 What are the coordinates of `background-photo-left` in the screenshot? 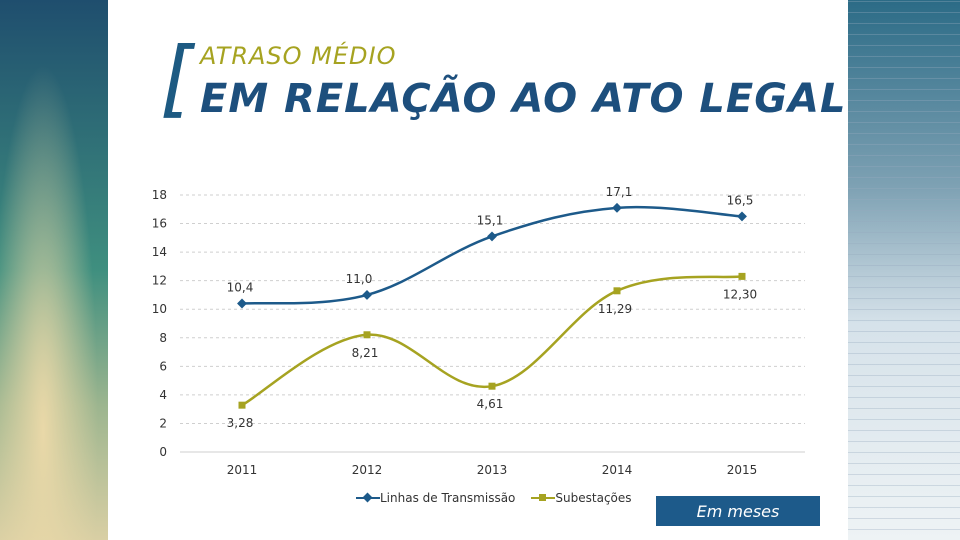 It's located at (54, 270).